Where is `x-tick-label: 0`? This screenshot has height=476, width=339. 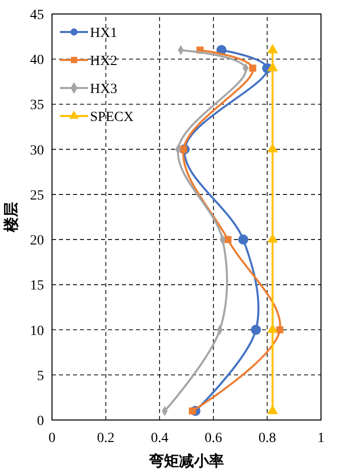
x-tick-label: 0 is located at coordinates (52, 438).